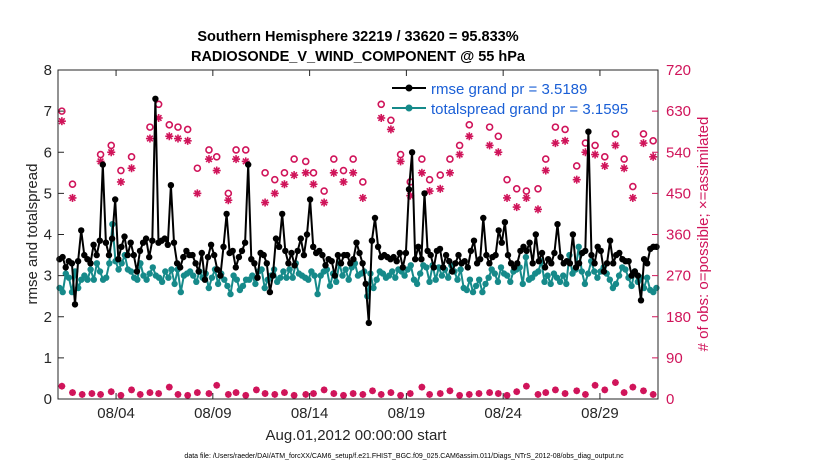 The image size is (830, 470). Describe the element at coordinates (48, 193) in the screenshot. I see `y-tick-label: 5` at that location.